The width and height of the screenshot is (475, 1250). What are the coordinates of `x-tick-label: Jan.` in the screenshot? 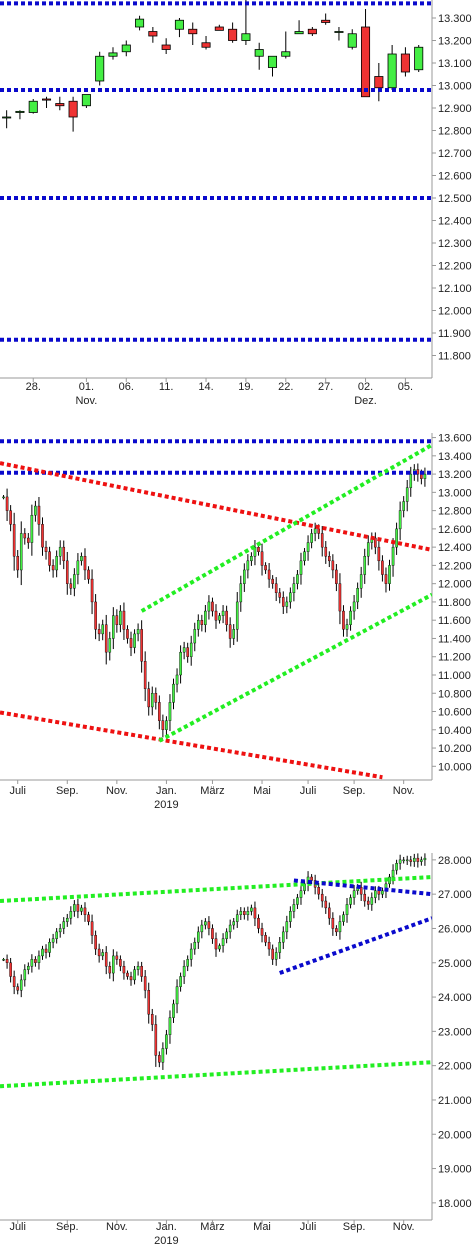 It's located at (166, 791).